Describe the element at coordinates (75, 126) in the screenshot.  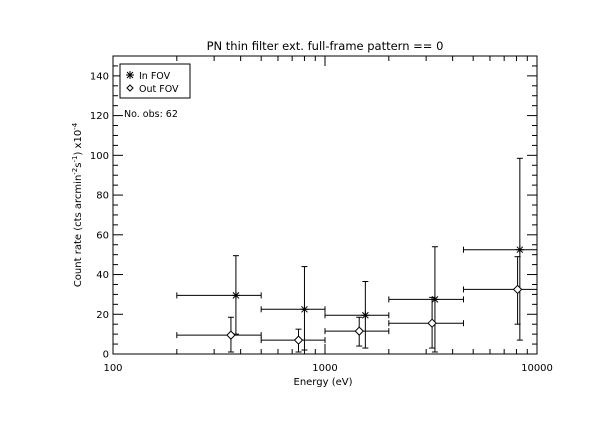
I see `y-axis-label-sup: -4` at that location.